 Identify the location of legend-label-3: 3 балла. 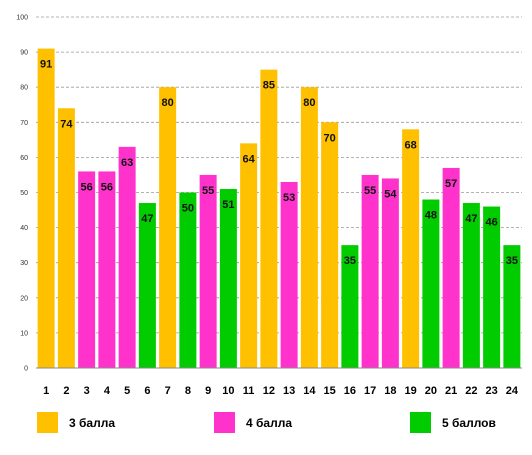
(92, 422).